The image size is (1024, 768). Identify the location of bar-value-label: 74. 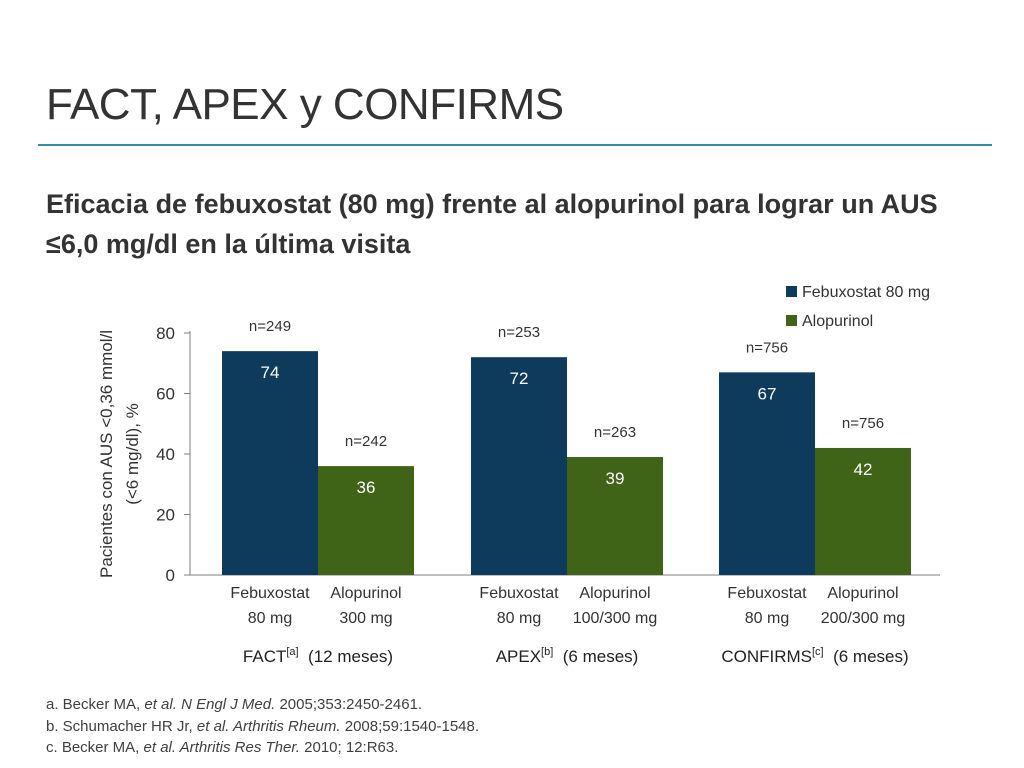
(270, 372).